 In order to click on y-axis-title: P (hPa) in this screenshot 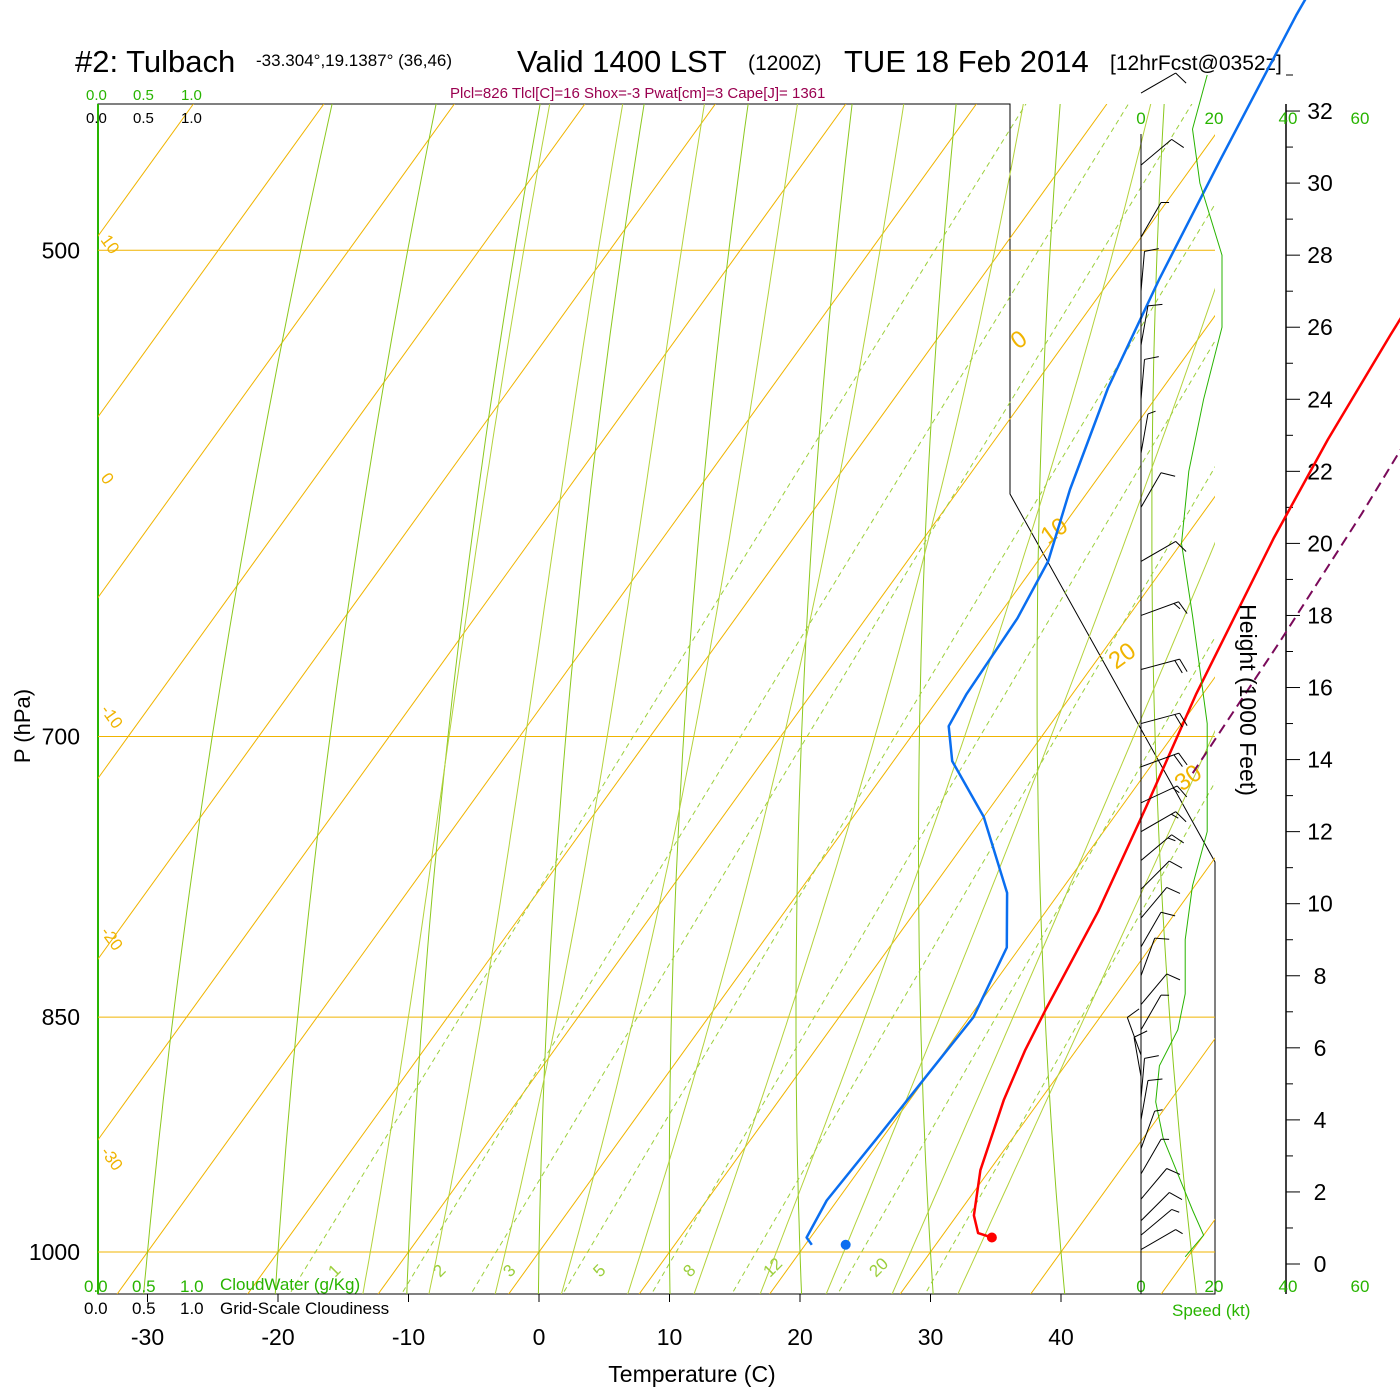, I will do `click(22, 726)`.